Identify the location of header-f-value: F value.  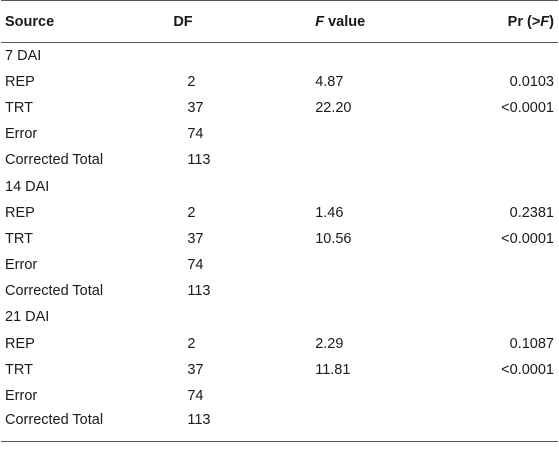
(344, 21).